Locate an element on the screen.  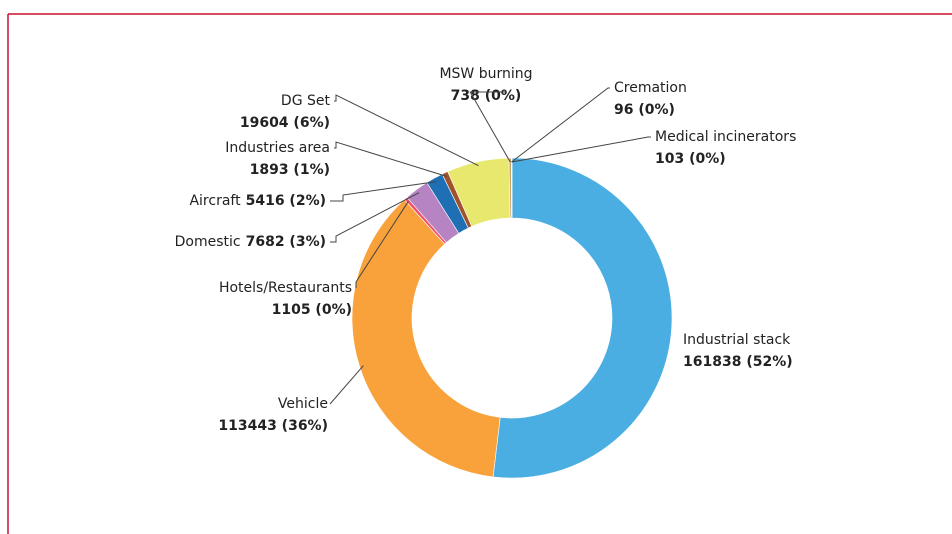
slice-label: Medical incinerators 103 (0%) is located at coordinates (725, 148).